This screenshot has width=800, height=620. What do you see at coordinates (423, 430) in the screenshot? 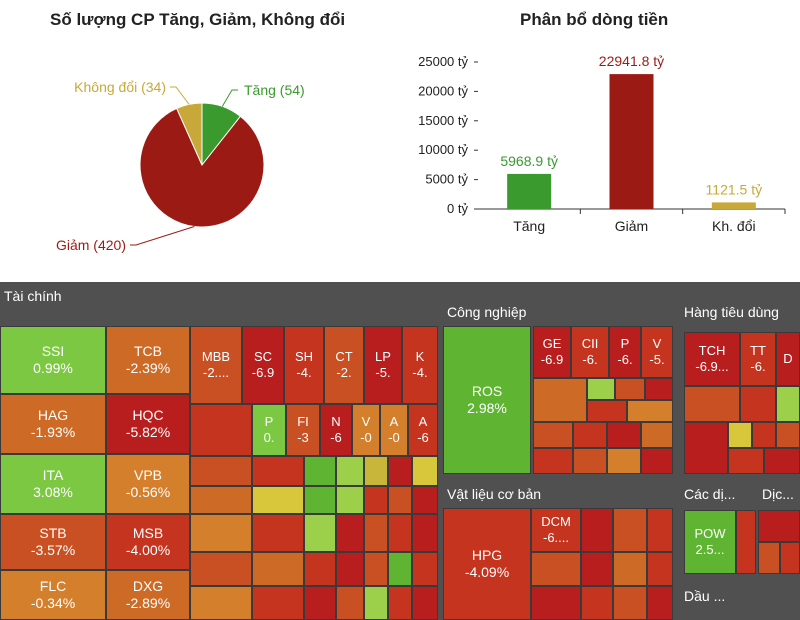
I see `stock-cell-a: A -6` at bounding box center [423, 430].